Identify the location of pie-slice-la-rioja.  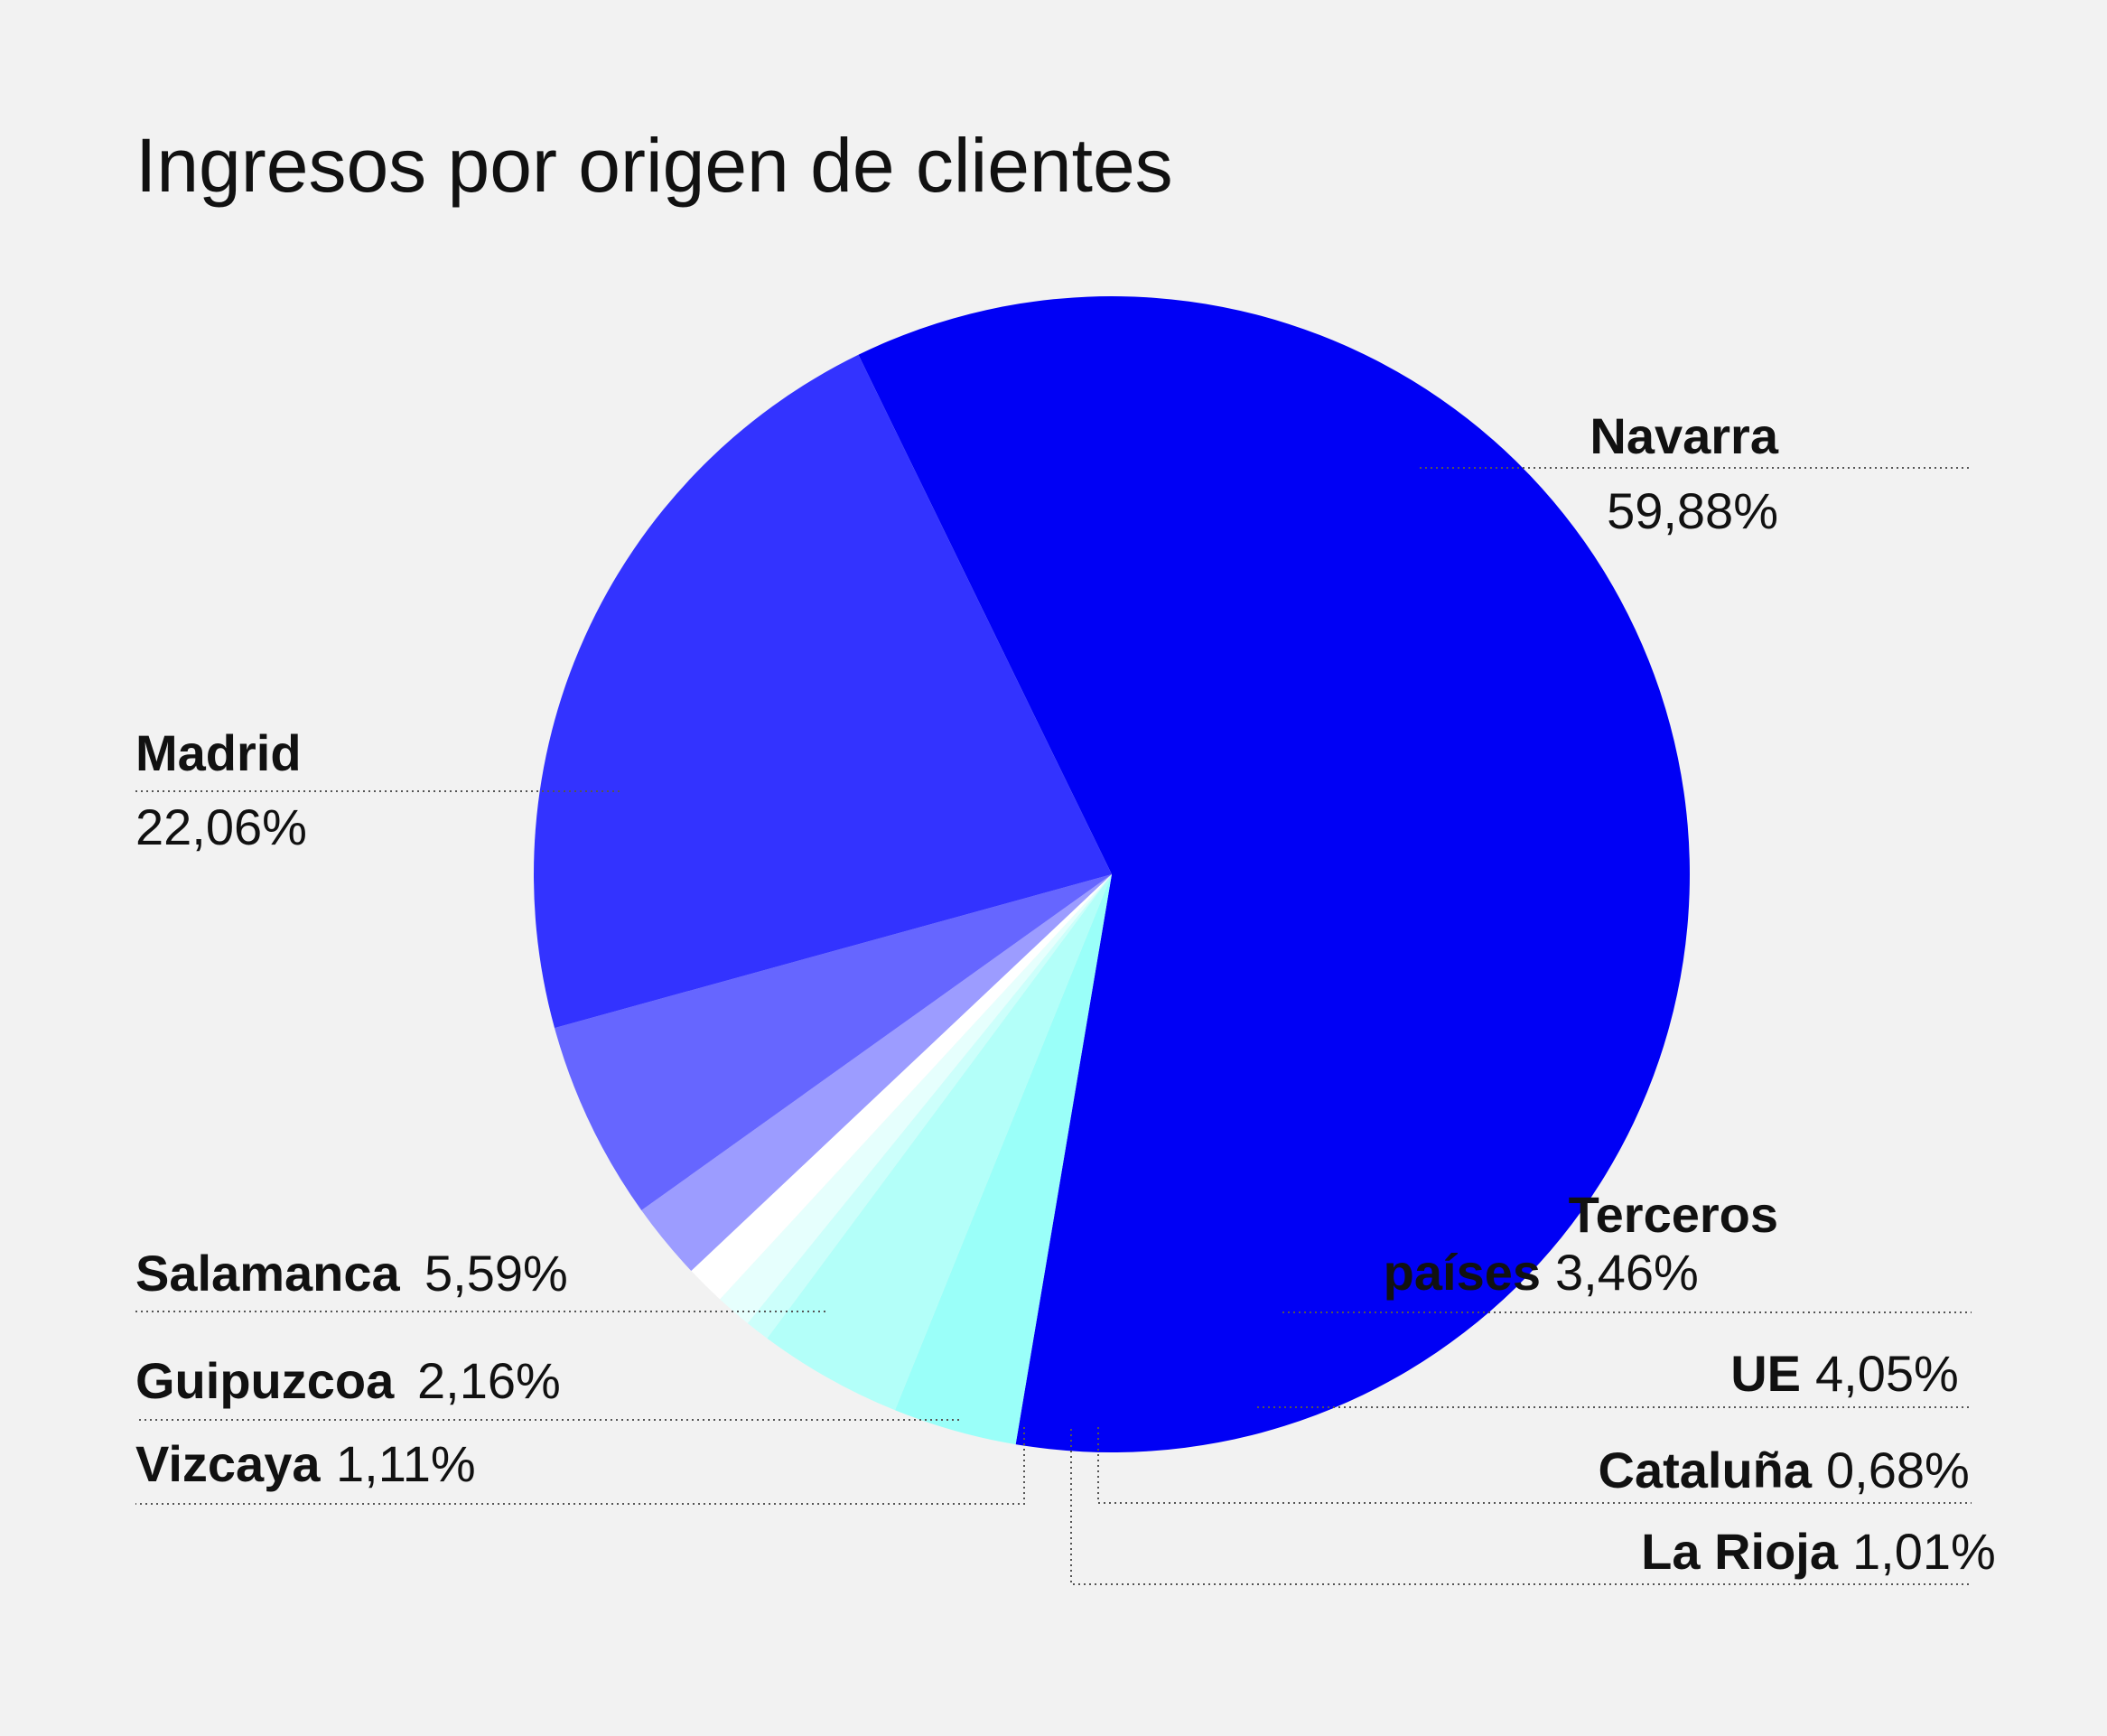
(916, 1099).